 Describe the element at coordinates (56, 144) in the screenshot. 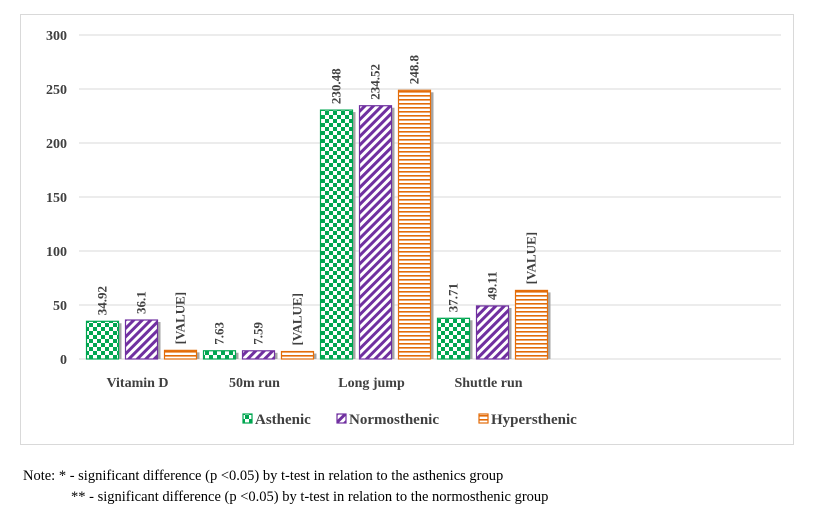

I see `y-tick-label: 200` at that location.